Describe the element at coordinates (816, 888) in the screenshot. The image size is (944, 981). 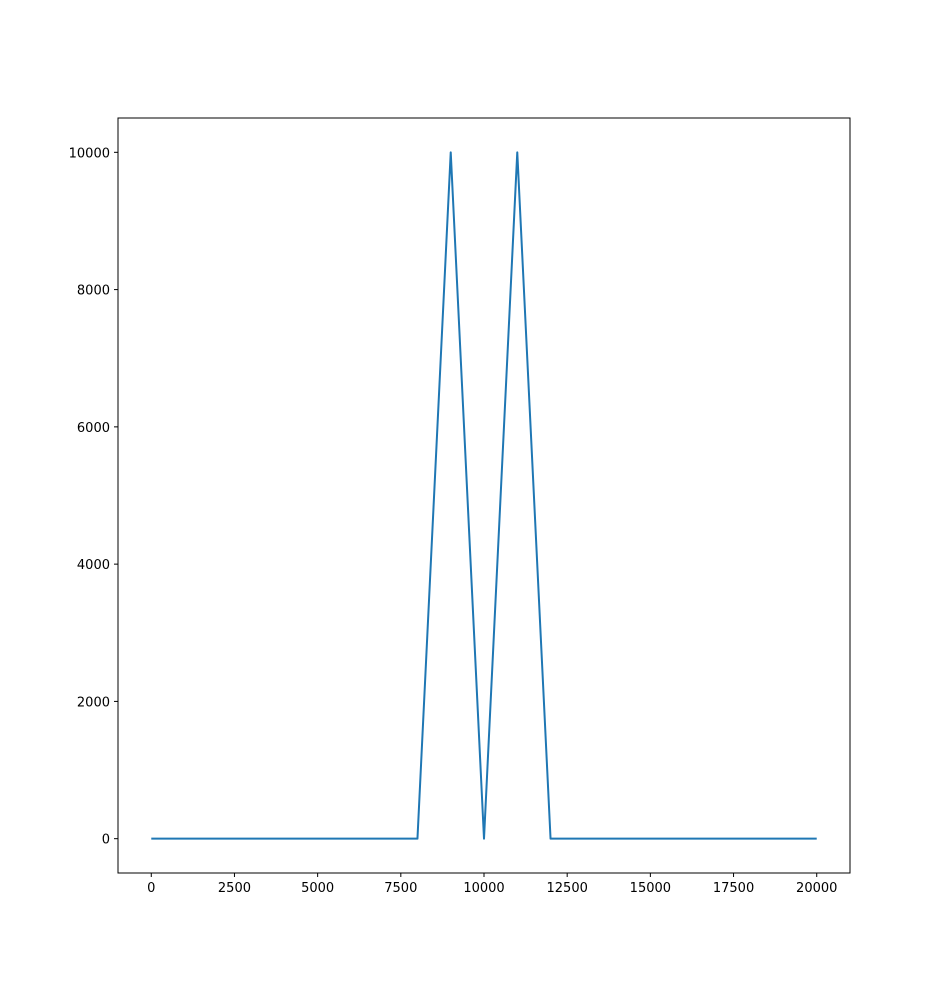
I see `x-tick-label: 20000` at that location.